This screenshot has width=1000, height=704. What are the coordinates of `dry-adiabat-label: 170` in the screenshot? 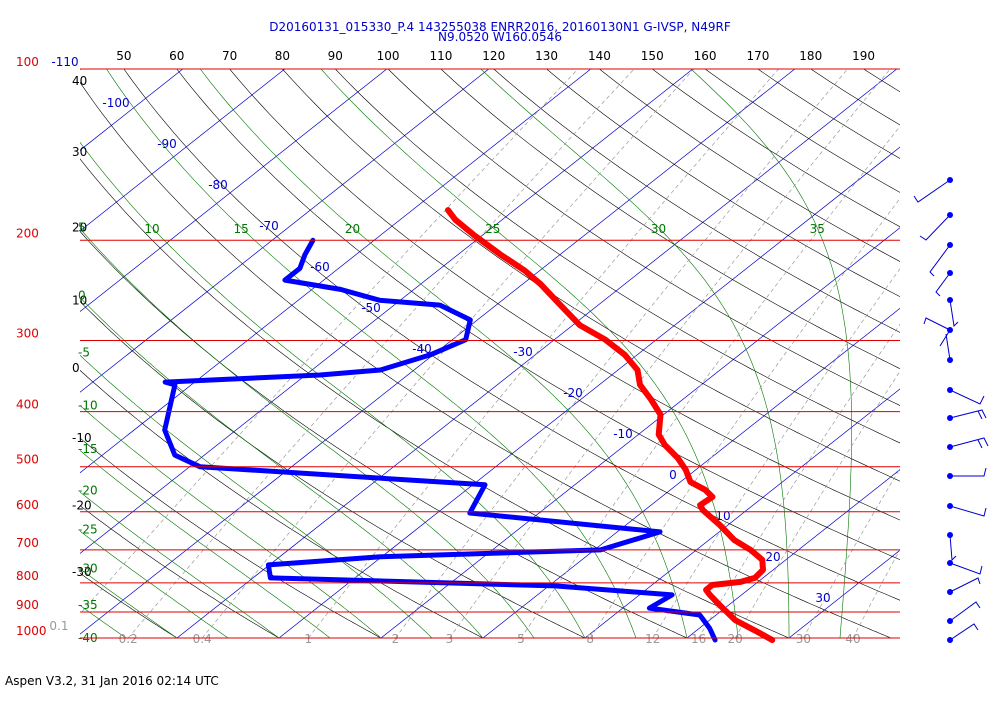 It's located at (757, 56).